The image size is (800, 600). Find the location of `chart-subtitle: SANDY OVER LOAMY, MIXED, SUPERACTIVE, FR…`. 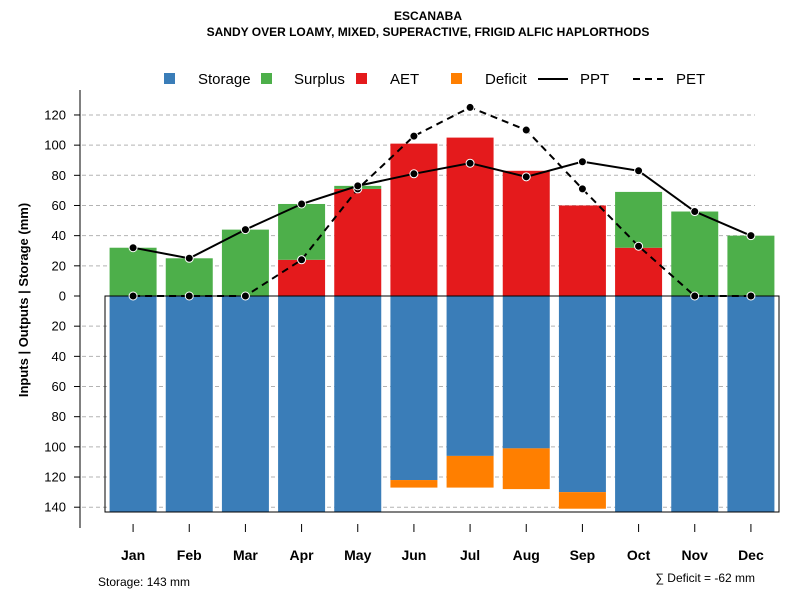

chart-subtitle: SANDY OVER LOAMY, MIXED, SUPERACTIVE, FR… is located at coordinates (428, 32).